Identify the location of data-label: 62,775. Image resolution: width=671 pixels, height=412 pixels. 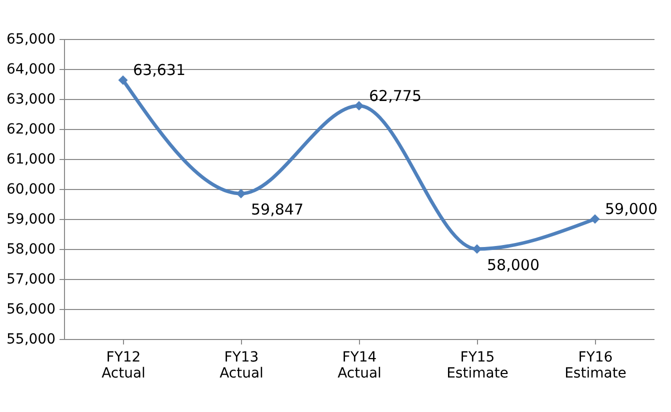
(395, 95).